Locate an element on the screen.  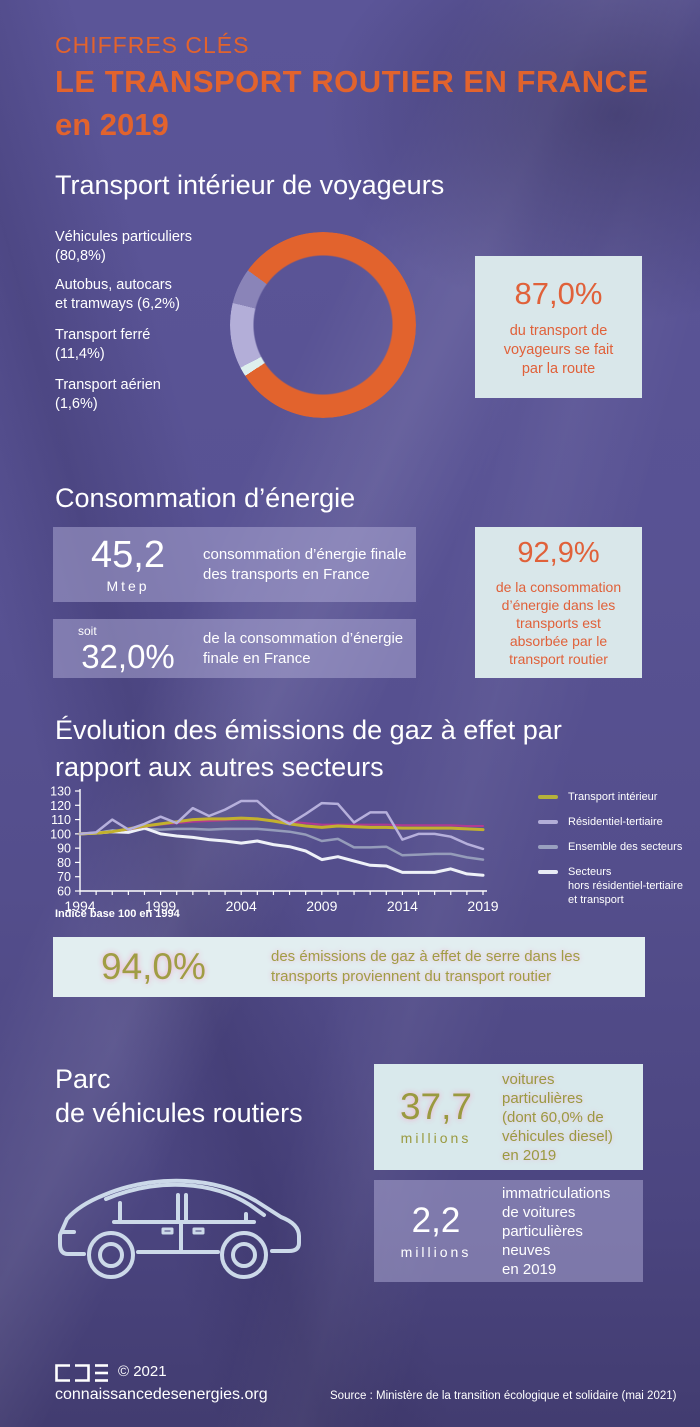
donut-label-line: et tramways (6,2%) is located at coordinates (117, 304).